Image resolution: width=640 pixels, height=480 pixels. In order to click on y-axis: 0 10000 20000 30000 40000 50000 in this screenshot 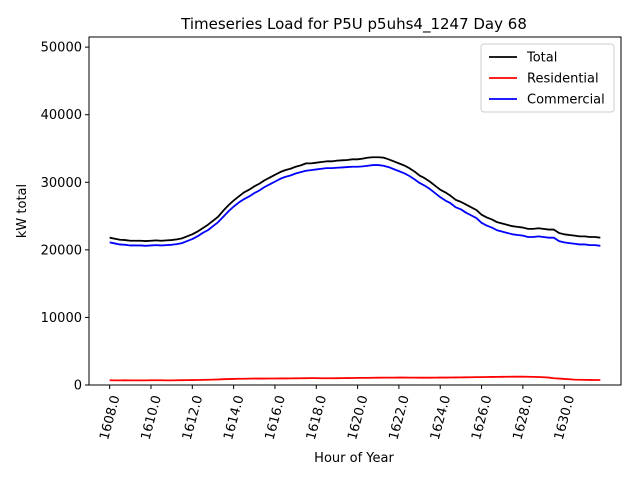, I will do `click(65, 217)`.